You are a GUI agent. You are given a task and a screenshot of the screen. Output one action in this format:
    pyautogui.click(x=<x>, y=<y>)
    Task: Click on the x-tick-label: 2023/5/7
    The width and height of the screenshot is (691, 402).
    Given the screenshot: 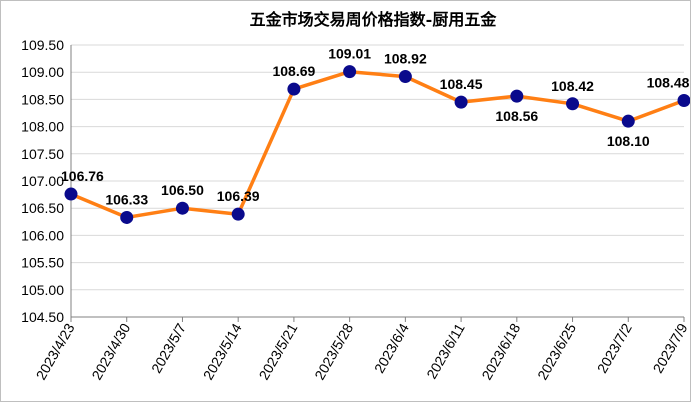 What is the action you would take?
    pyautogui.click(x=168, y=347)
    